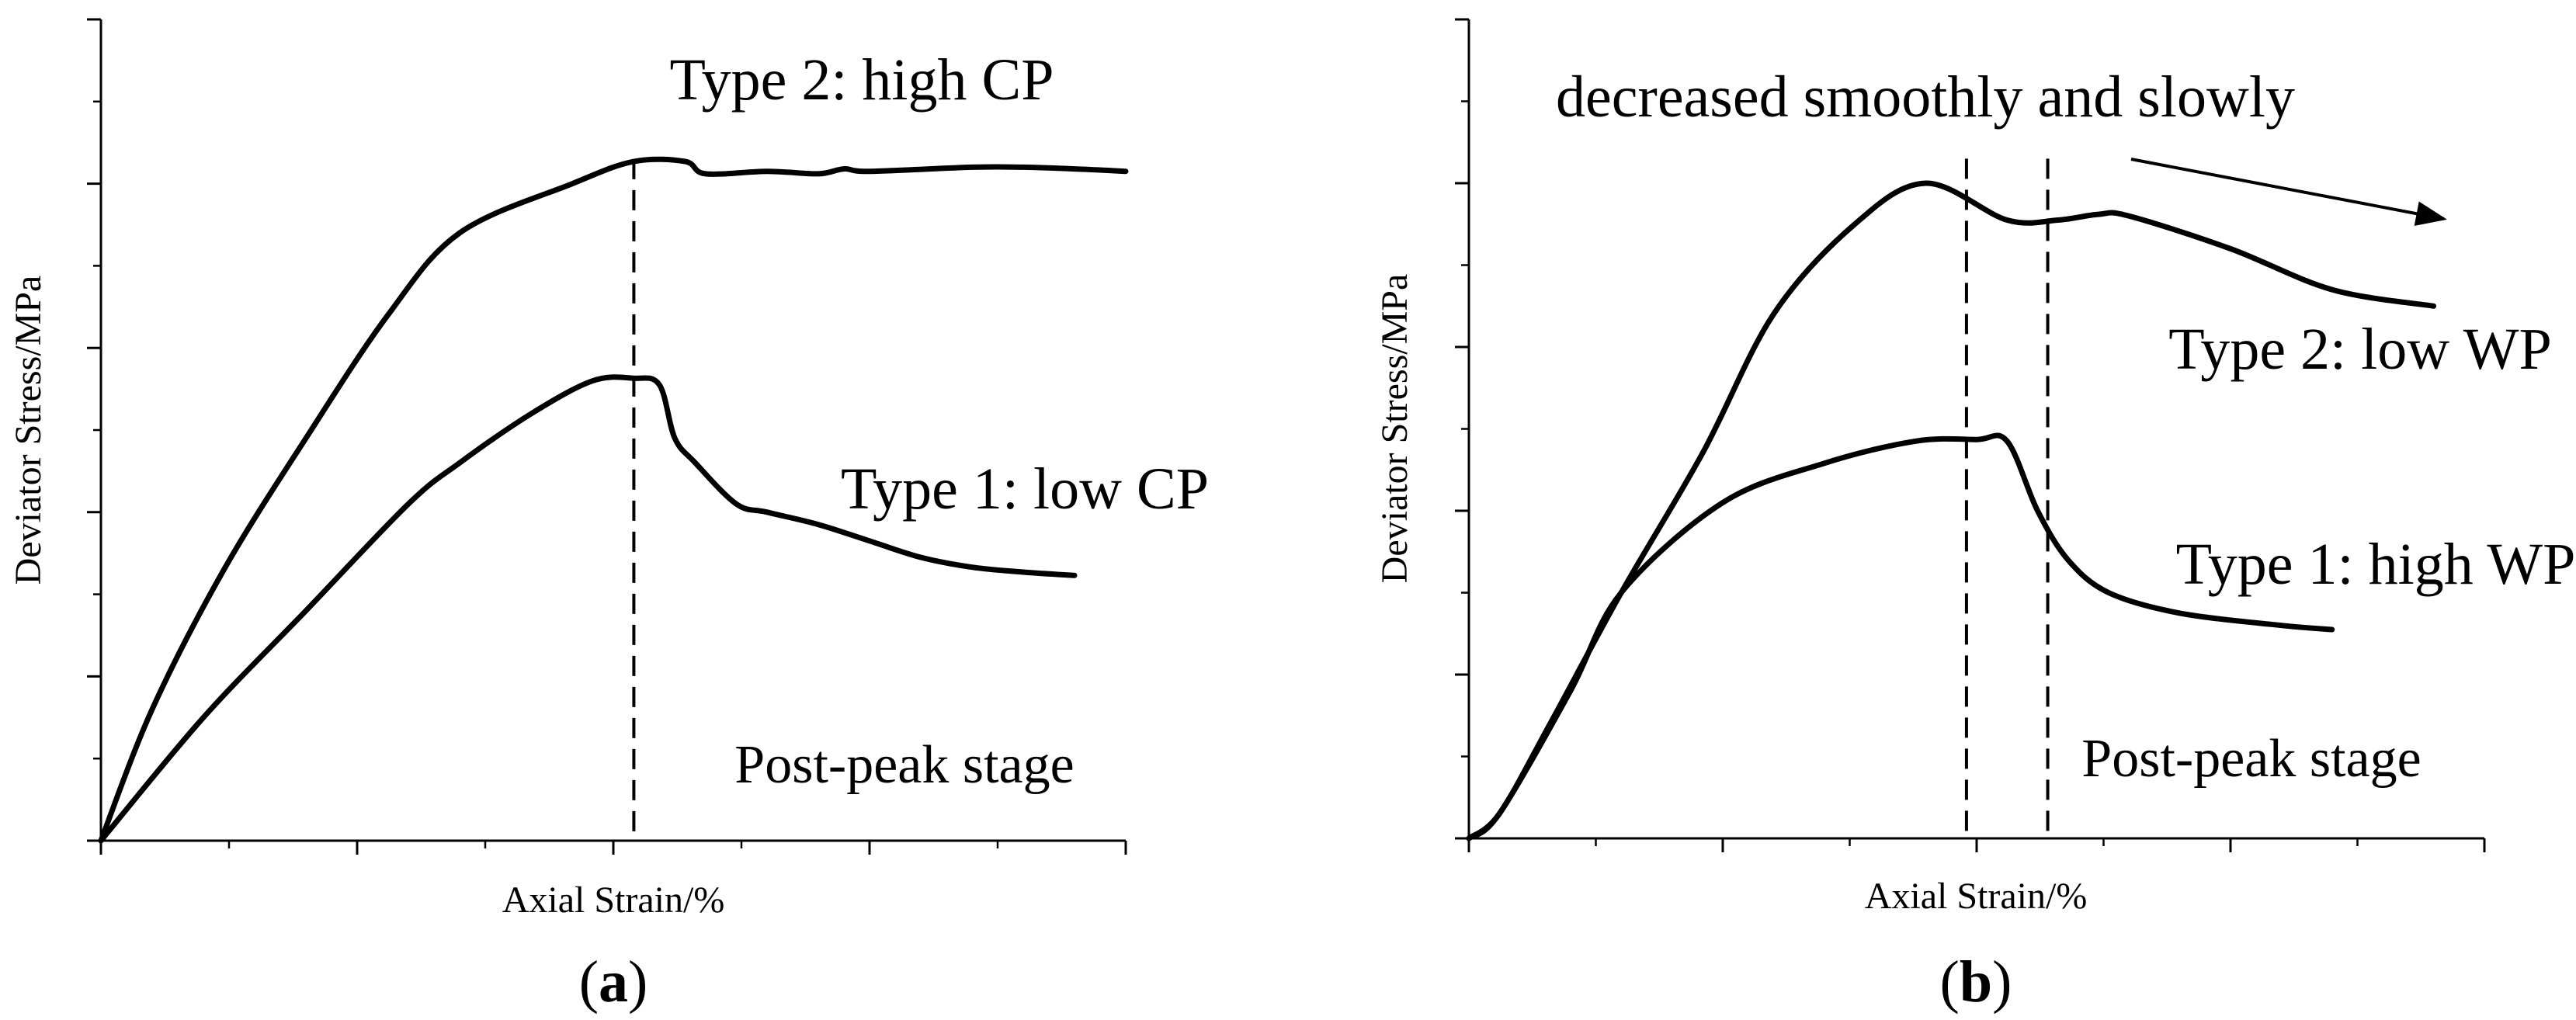 The width and height of the screenshot is (2576, 1020). Describe the element at coordinates (1900, 636) in the screenshot. I see `series-line-type-1-high-wp` at that location.